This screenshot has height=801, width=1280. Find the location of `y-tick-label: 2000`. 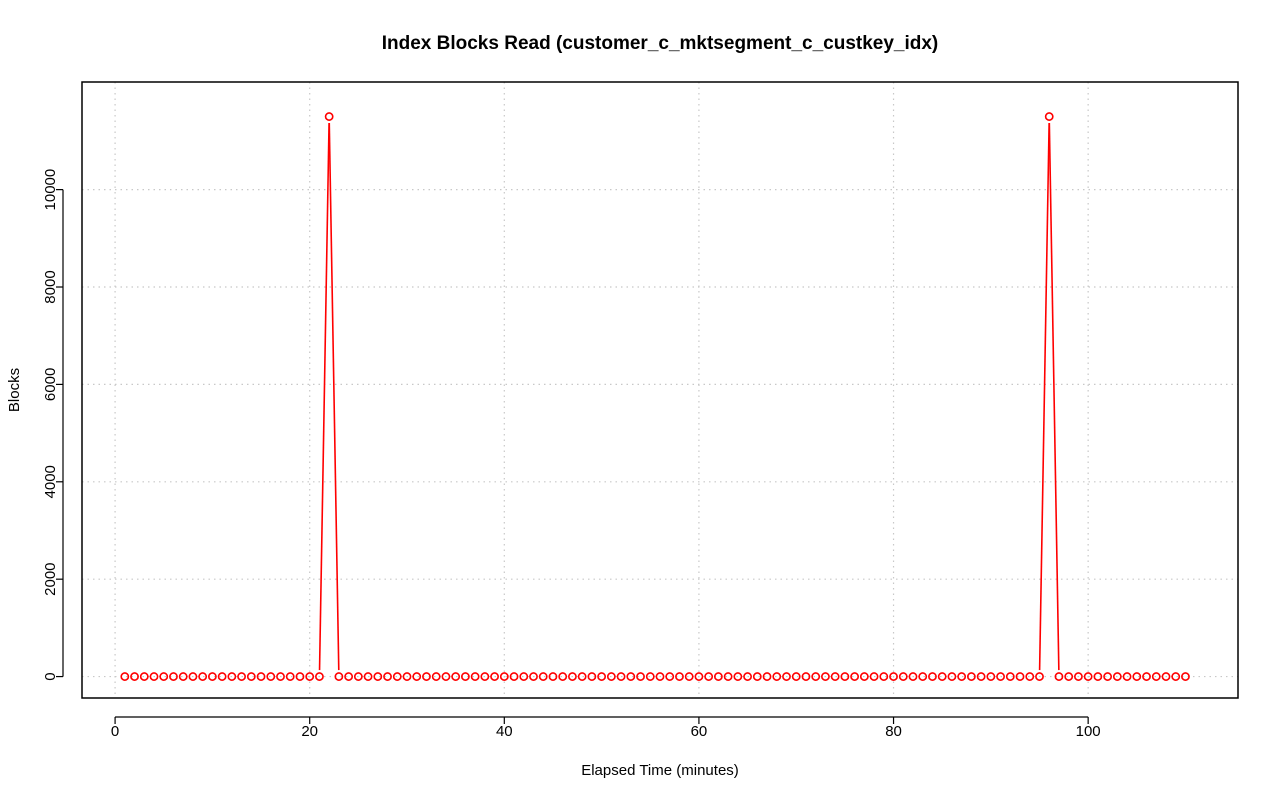

y-tick-label: 2000 is located at coordinates (50, 578).